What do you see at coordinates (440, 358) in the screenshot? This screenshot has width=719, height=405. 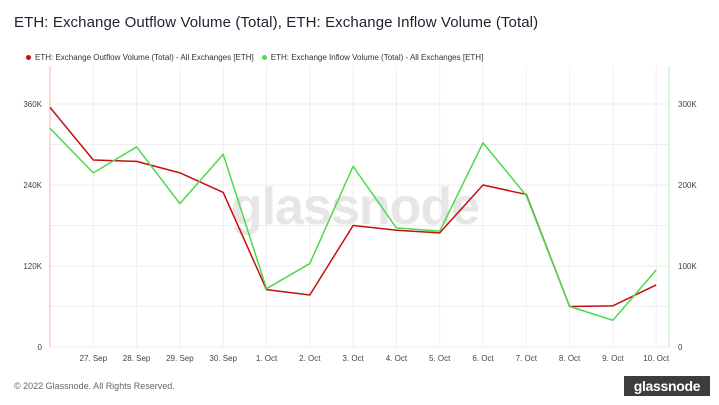 I see `x-axis-tick-label: 5. Oct` at bounding box center [440, 358].